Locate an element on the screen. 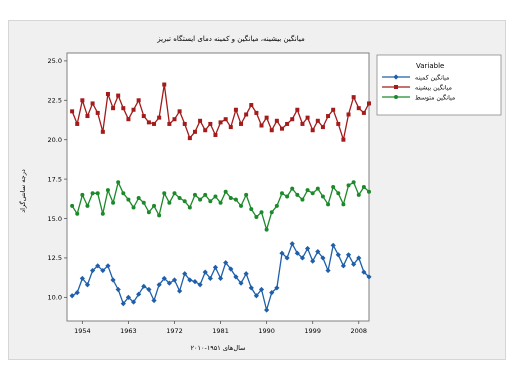 This screenshot has height=365, width=513. y-tick-label: 20.0 is located at coordinates (55, 140).